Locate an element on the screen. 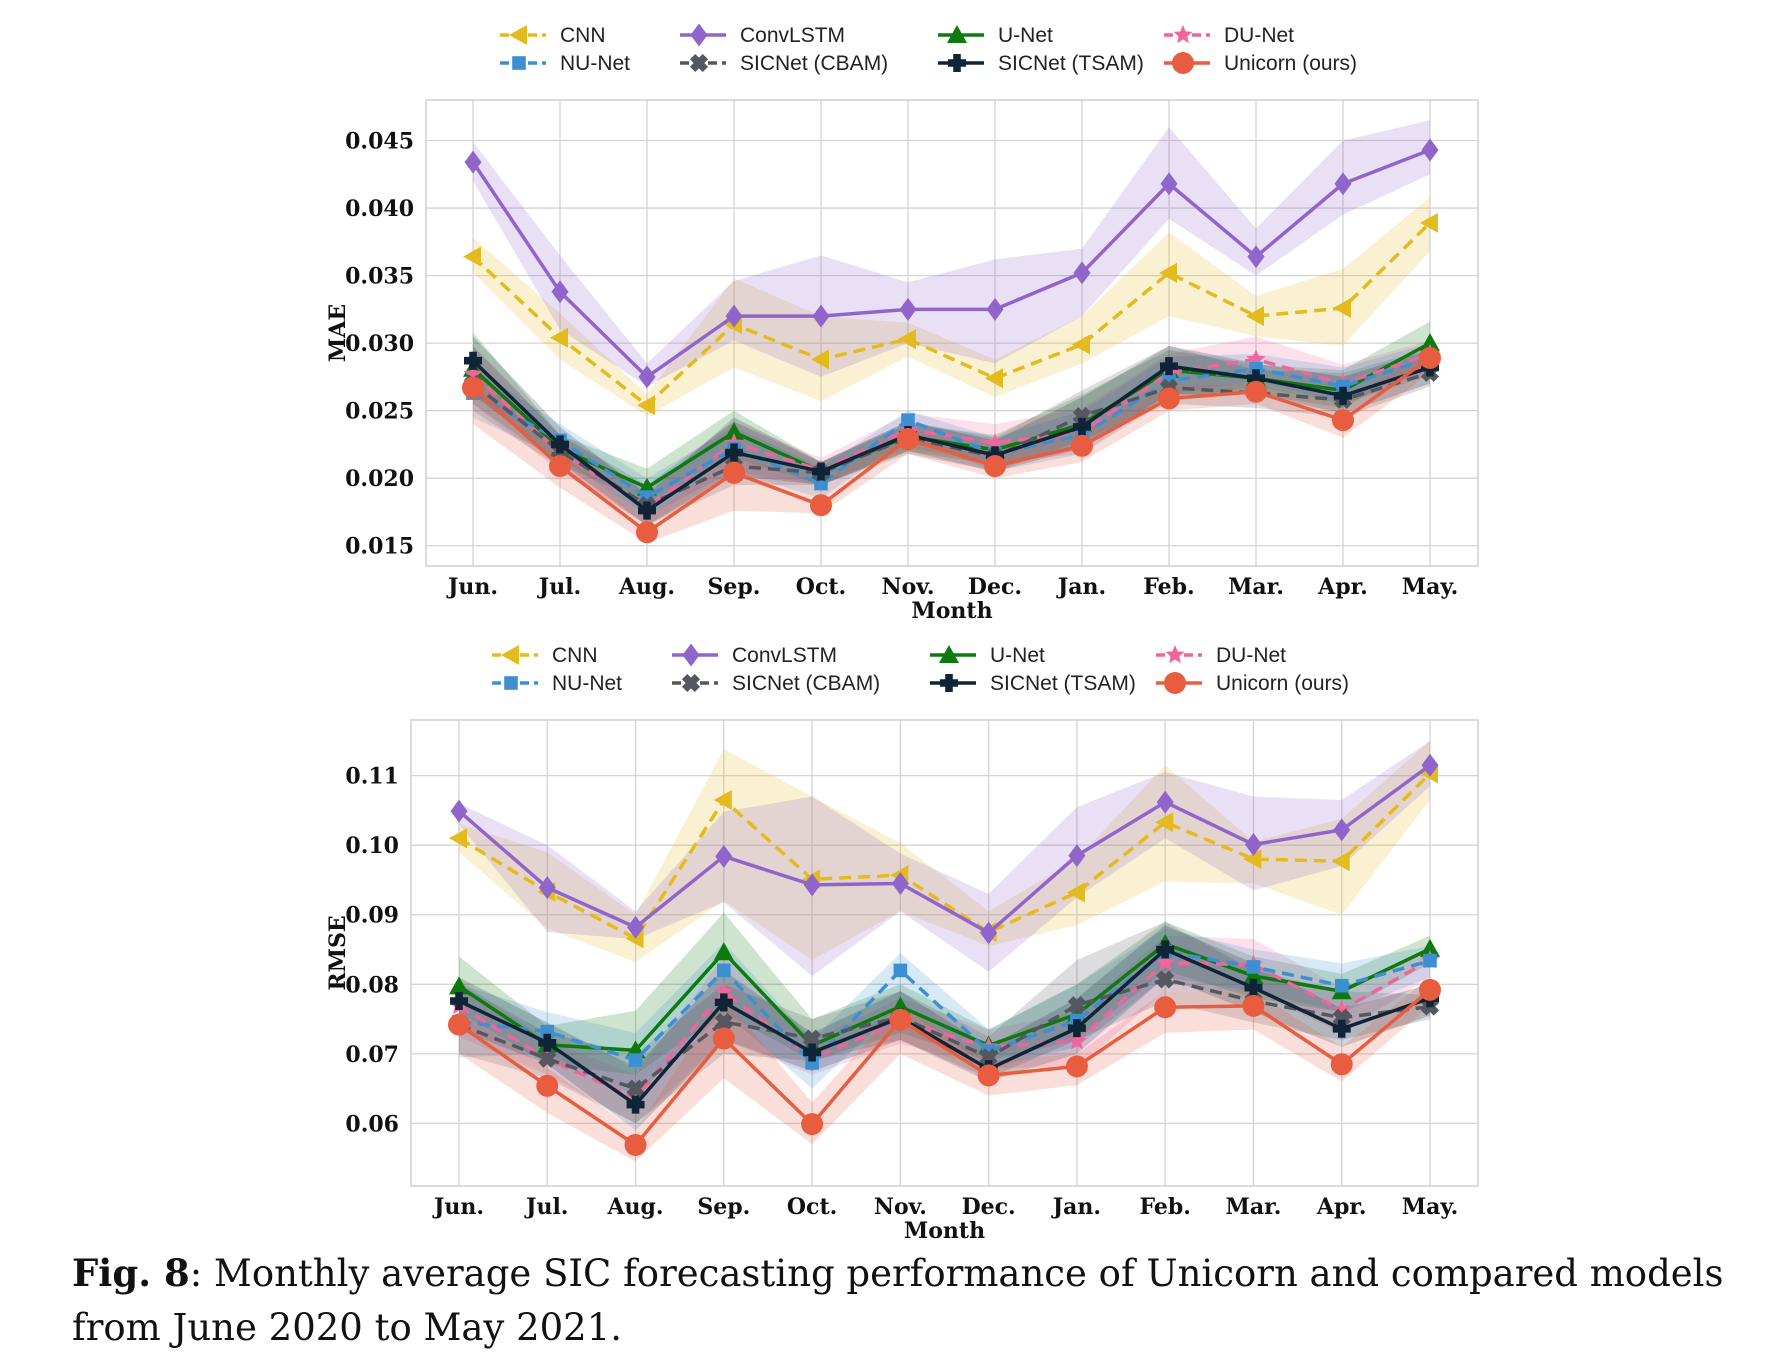 The height and width of the screenshot is (1372, 1782). x-tick-label: Mar. is located at coordinates (1256, 587).